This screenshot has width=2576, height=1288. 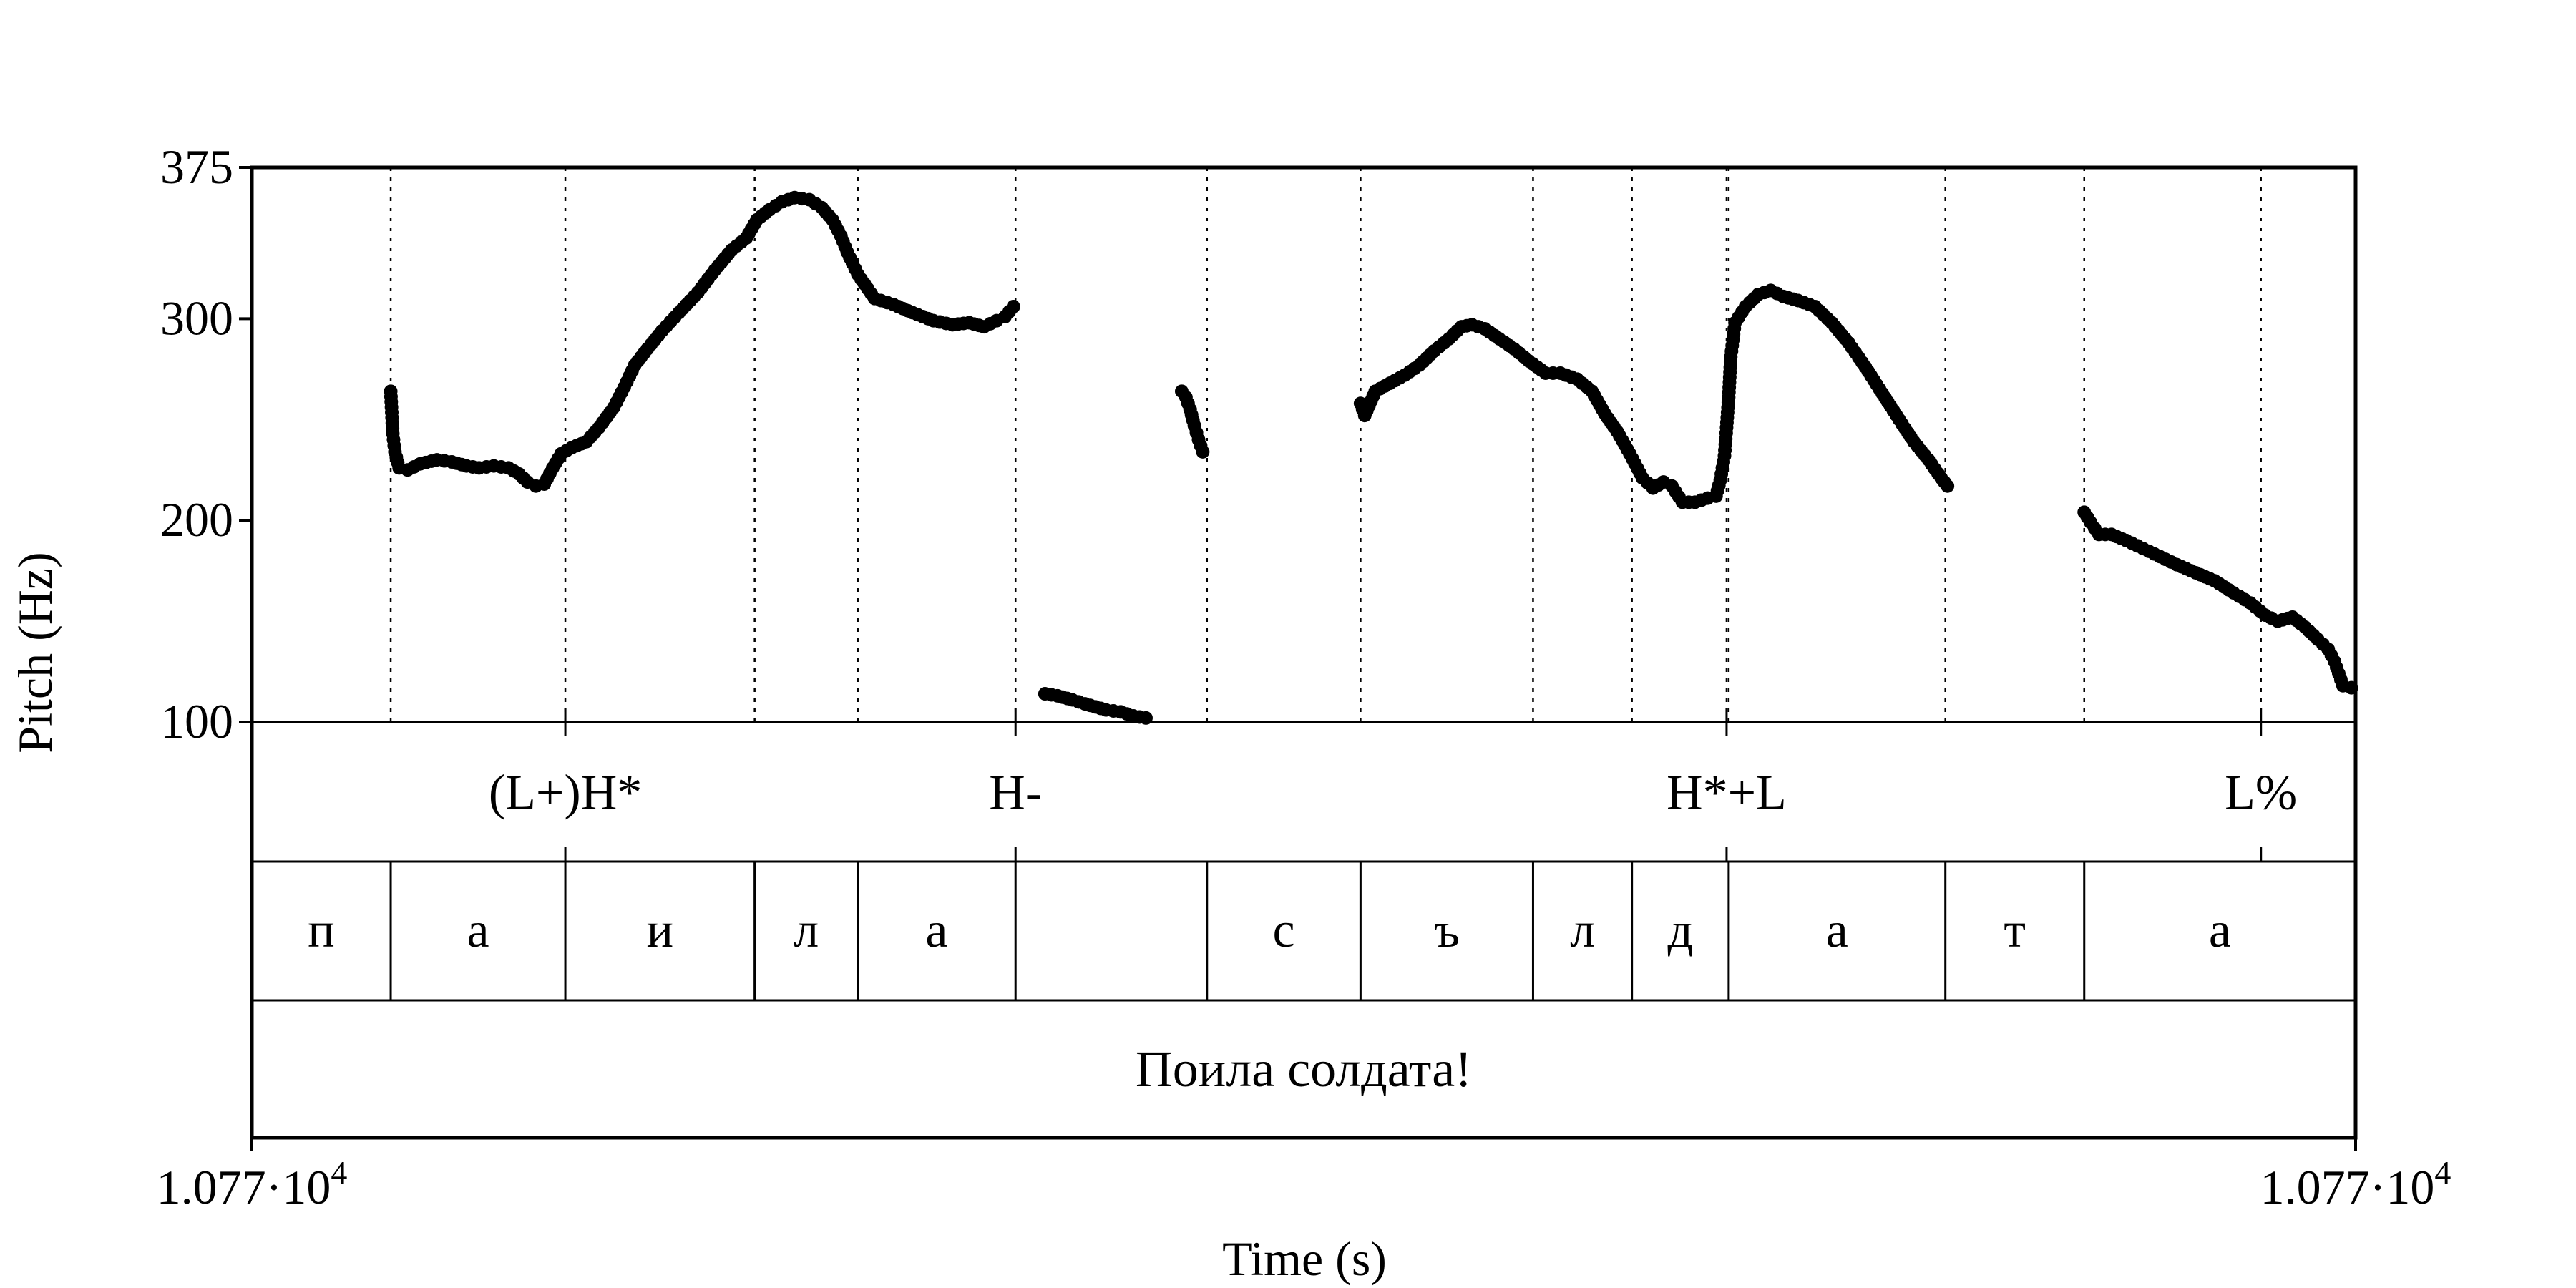 I want to click on tone-label: L%, so click(x=2261, y=793).